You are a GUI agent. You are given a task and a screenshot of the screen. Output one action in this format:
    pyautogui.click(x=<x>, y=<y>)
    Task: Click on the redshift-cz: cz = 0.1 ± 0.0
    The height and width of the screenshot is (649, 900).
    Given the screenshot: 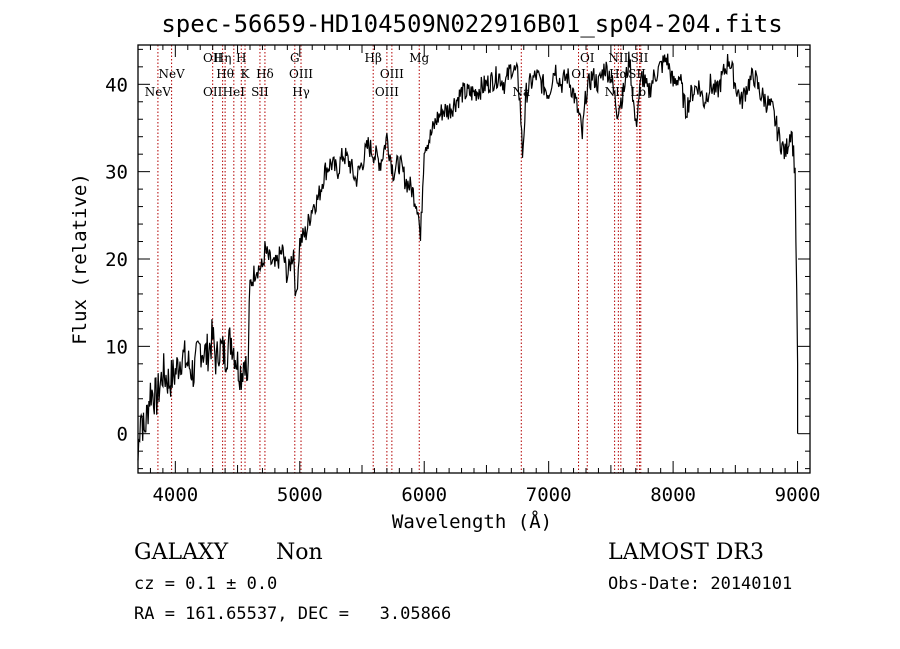 What is the action you would take?
    pyautogui.click(x=205, y=584)
    